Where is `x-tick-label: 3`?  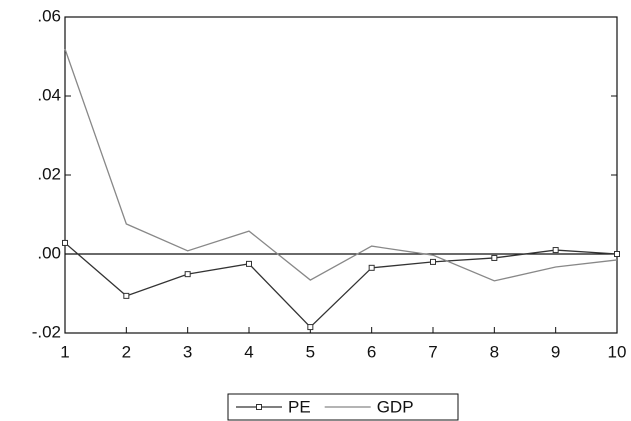 x-tick-label: 3 is located at coordinates (187, 351).